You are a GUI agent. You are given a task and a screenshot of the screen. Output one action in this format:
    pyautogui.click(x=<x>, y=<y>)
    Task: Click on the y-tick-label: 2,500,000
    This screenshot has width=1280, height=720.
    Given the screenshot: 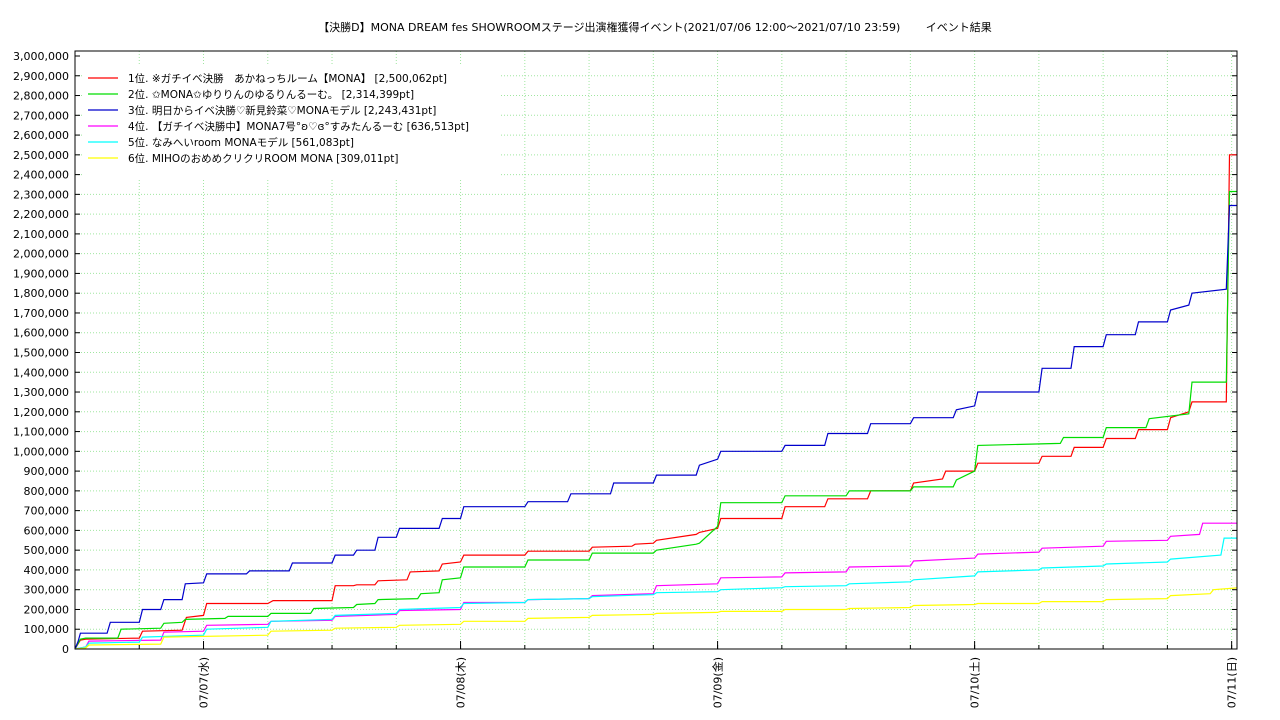 What is the action you would take?
    pyautogui.click(x=41, y=155)
    